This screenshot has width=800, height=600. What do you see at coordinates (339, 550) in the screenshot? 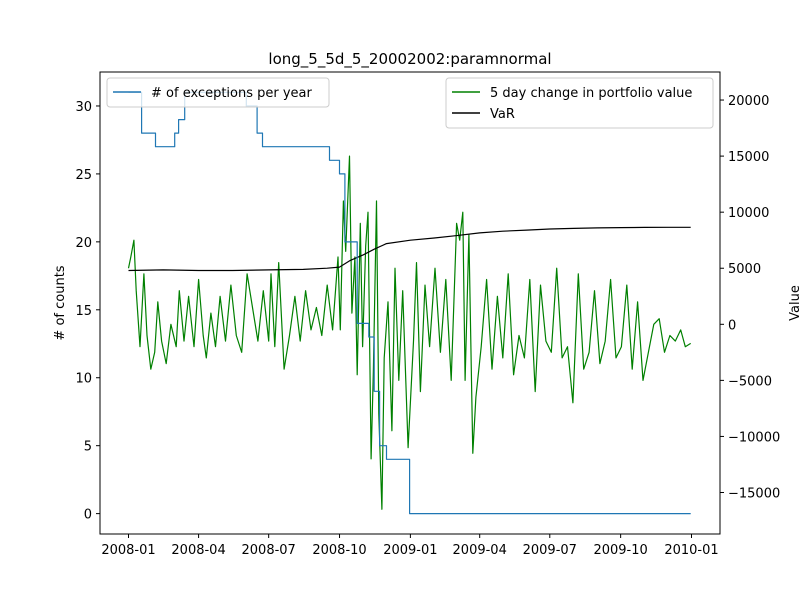
I see `x-tick-label: 2008-10` at bounding box center [339, 550].